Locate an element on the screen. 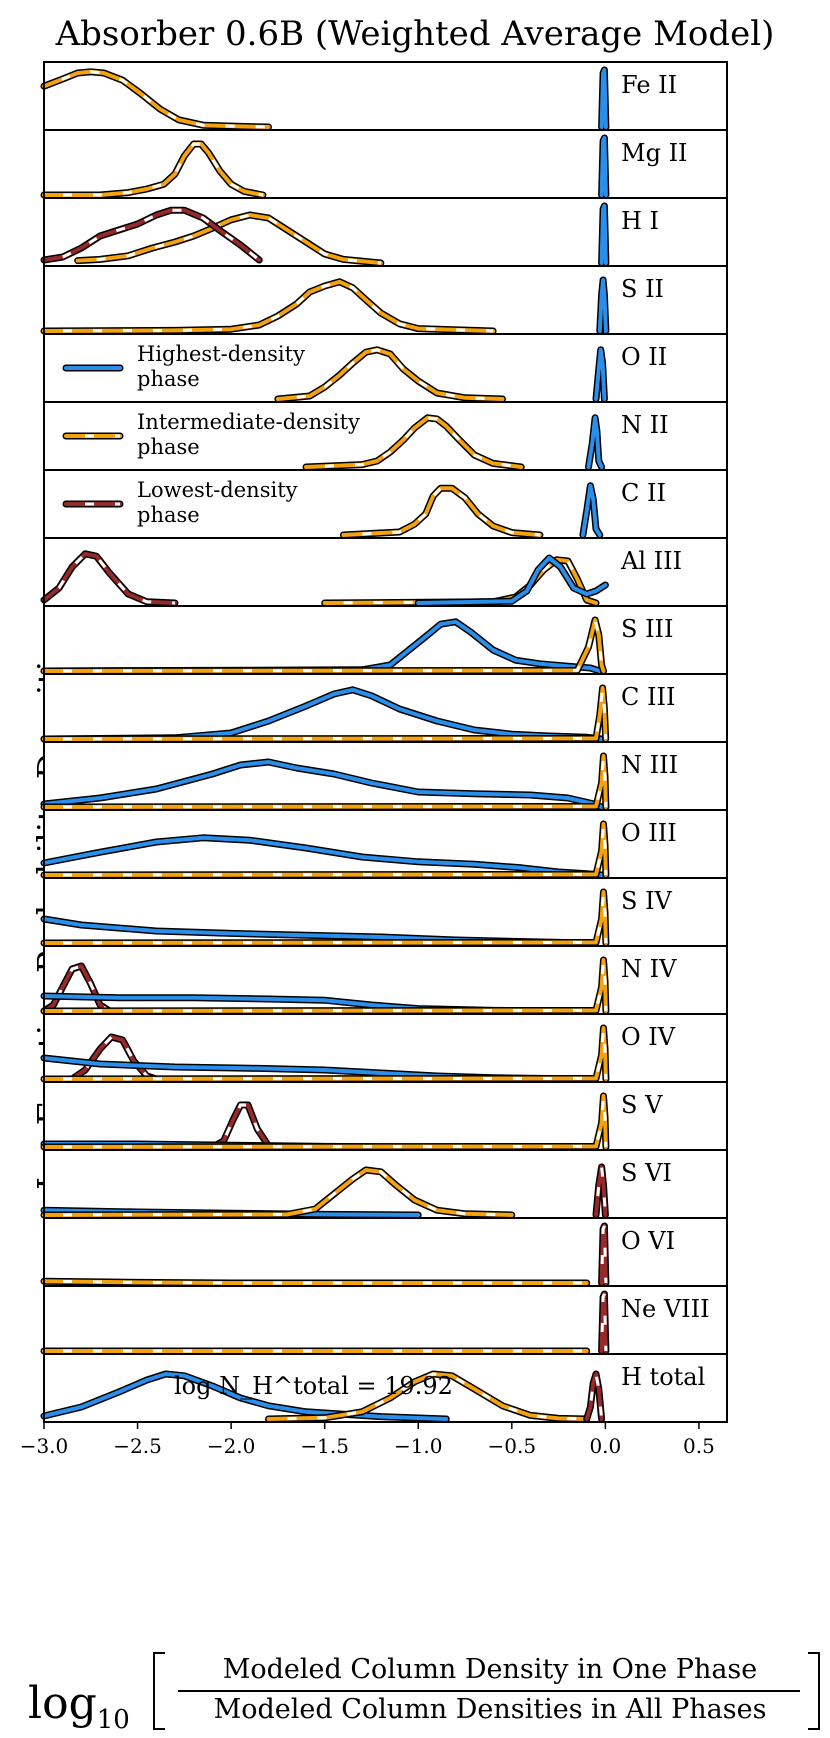 The image size is (830, 1738). panel-s-v is located at coordinates (385, 1116).